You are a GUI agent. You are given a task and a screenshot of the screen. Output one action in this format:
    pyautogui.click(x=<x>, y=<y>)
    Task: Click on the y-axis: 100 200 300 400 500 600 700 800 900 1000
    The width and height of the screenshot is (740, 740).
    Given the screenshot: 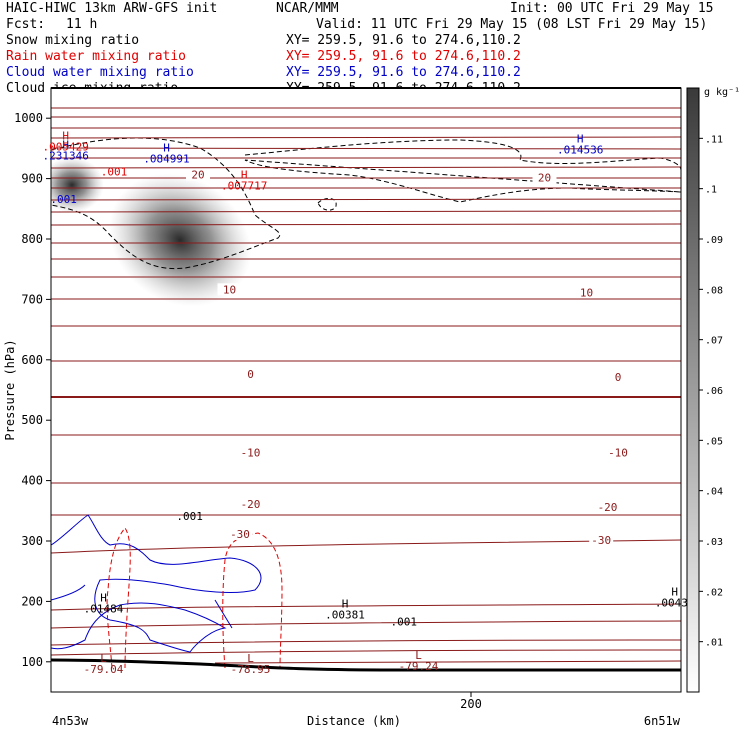 What is the action you would take?
    pyautogui.click(x=32, y=390)
    